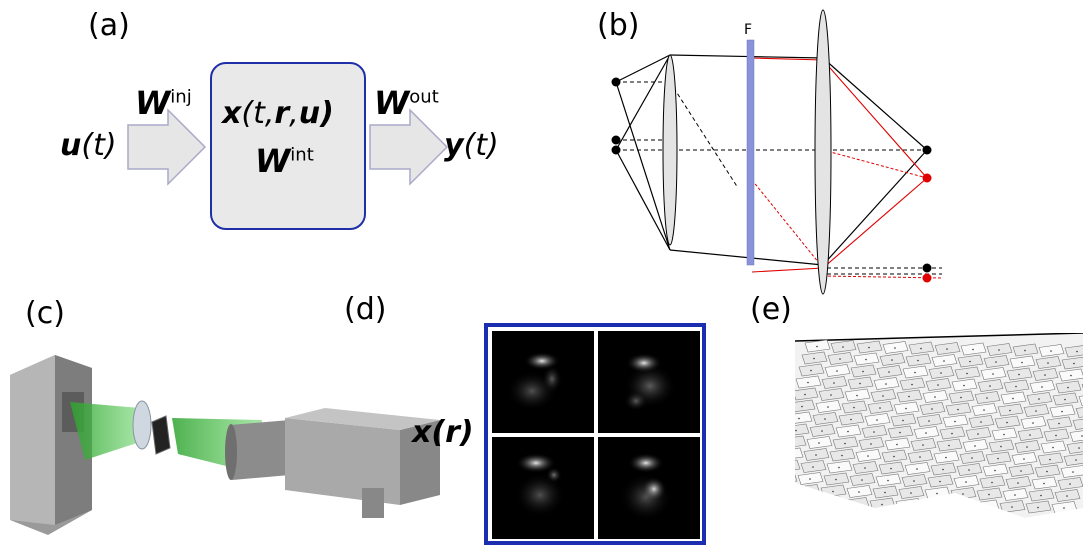 This screenshot has width=1083, height=548. I want to click on panel-a-arrows, so click(288, 147).